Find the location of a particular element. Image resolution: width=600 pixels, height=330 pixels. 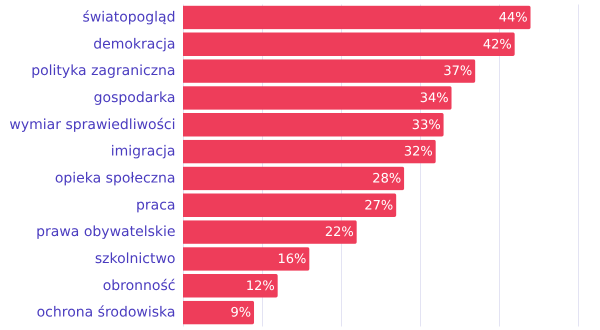

data-label: 28% is located at coordinates (387, 178).